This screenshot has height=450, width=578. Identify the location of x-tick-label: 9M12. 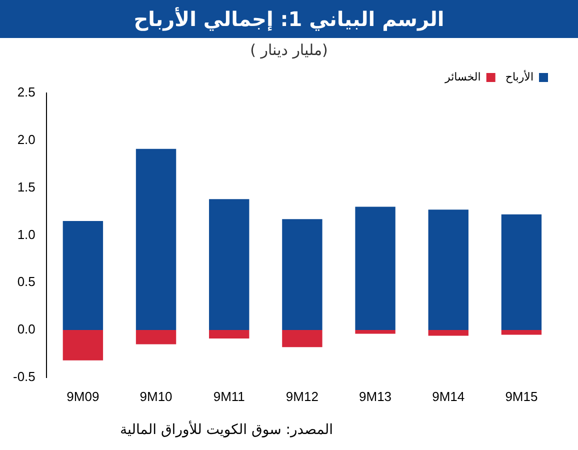
(302, 396).